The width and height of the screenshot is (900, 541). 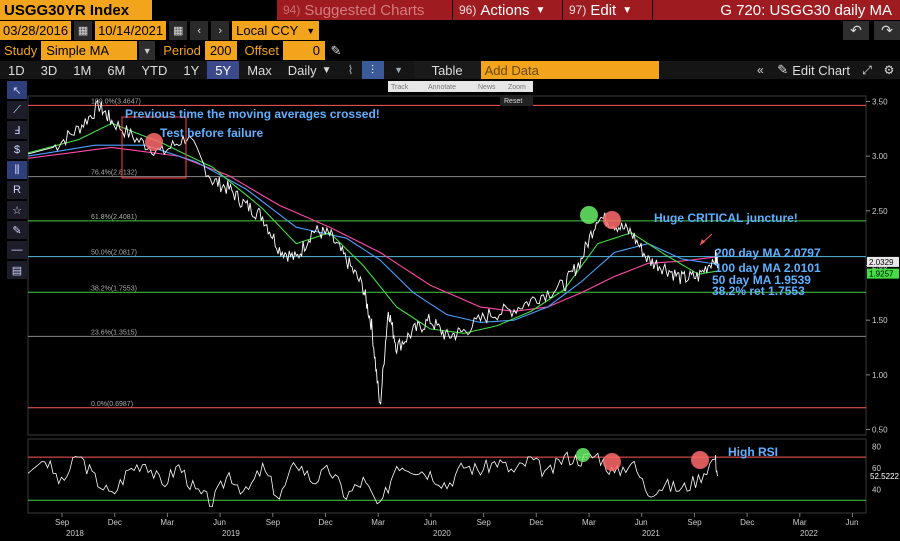 I want to click on favorites-icon: R, so click(x=17, y=190).